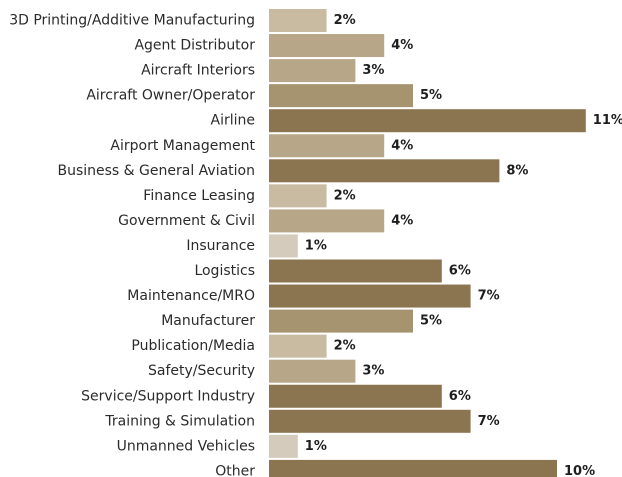 This screenshot has height=477, width=622. What do you see at coordinates (517, 170) in the screenshot?
I see `value-label-business-general-aviation: 8%` at bounding box center [517, 170].